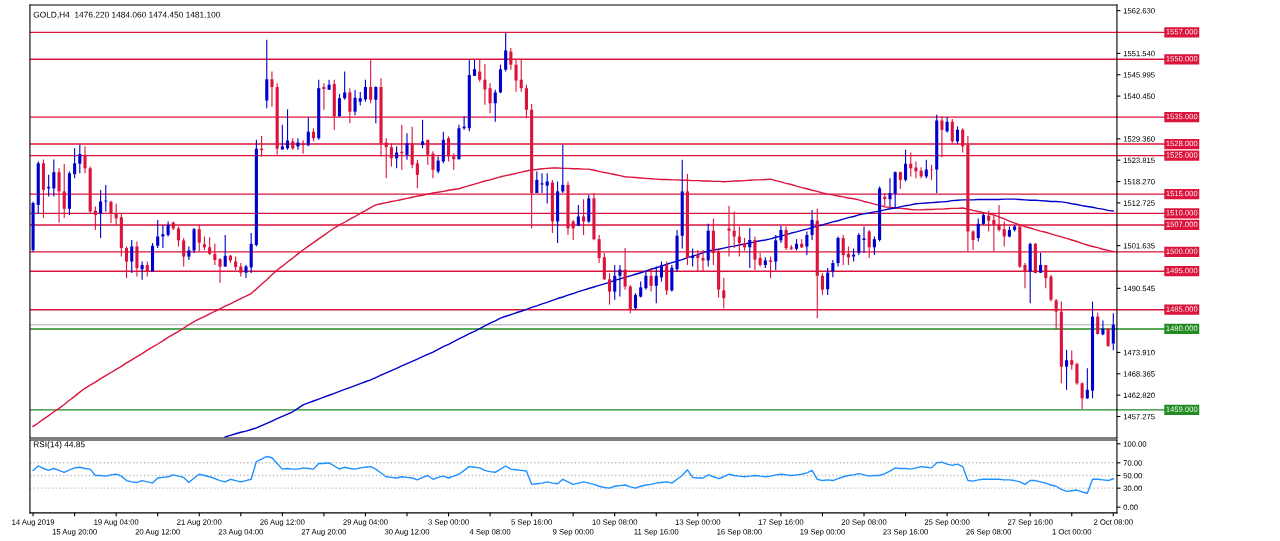 The image size is (1280, 541). Describe the element at coordinates (59, 445) in the screenshot. I see `chart-title: RSI(14) 44.85` at that location.